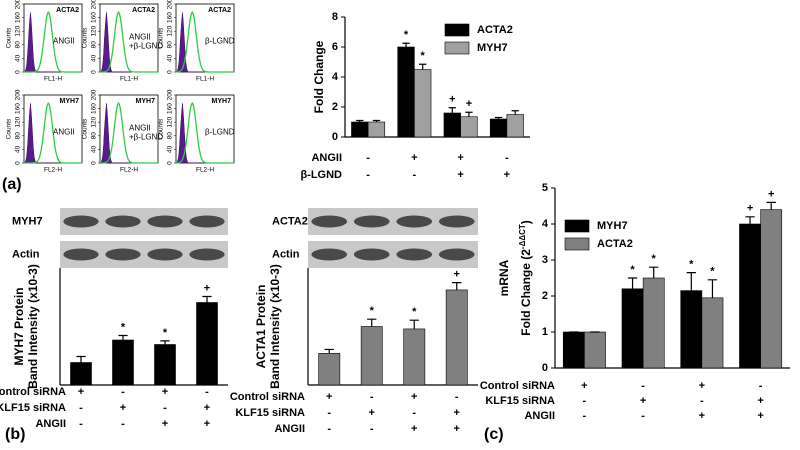 This screenshot has width=800, height=450. I want to click on y-axis-label: mRNA, so click(504, 277).